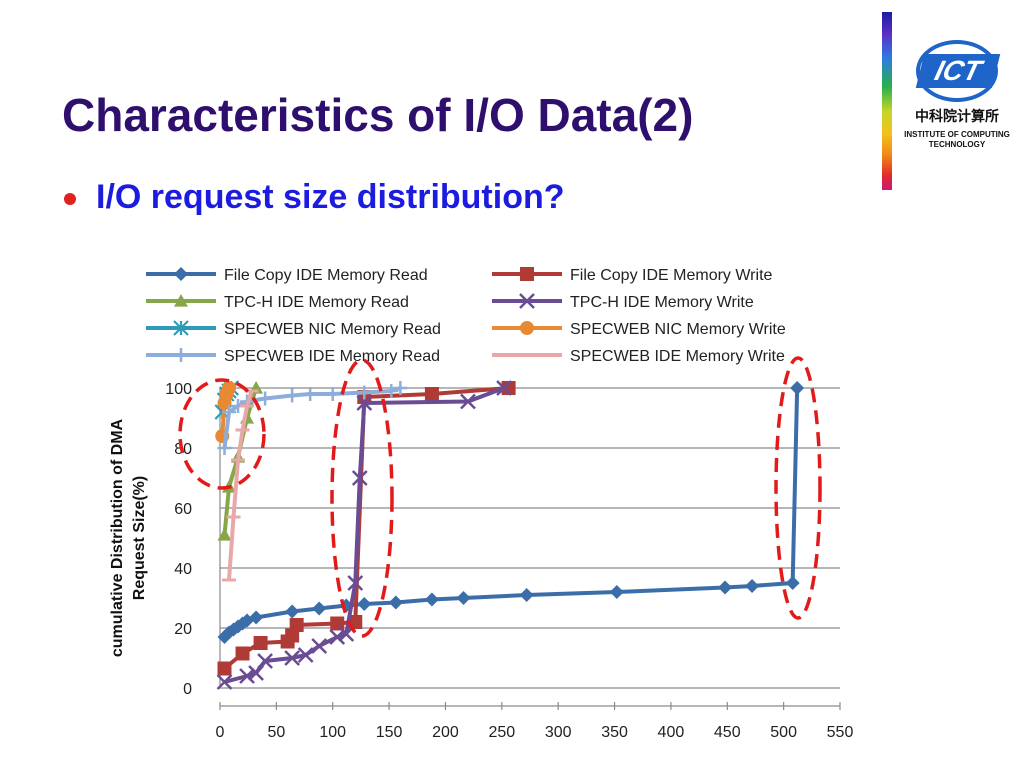 The width and height of the screenshot is (1024, 768). What do you see at coordinates (614, 732) in the screenshot?
I see `x-tick-label: 350` at bounding box center [614, 732].